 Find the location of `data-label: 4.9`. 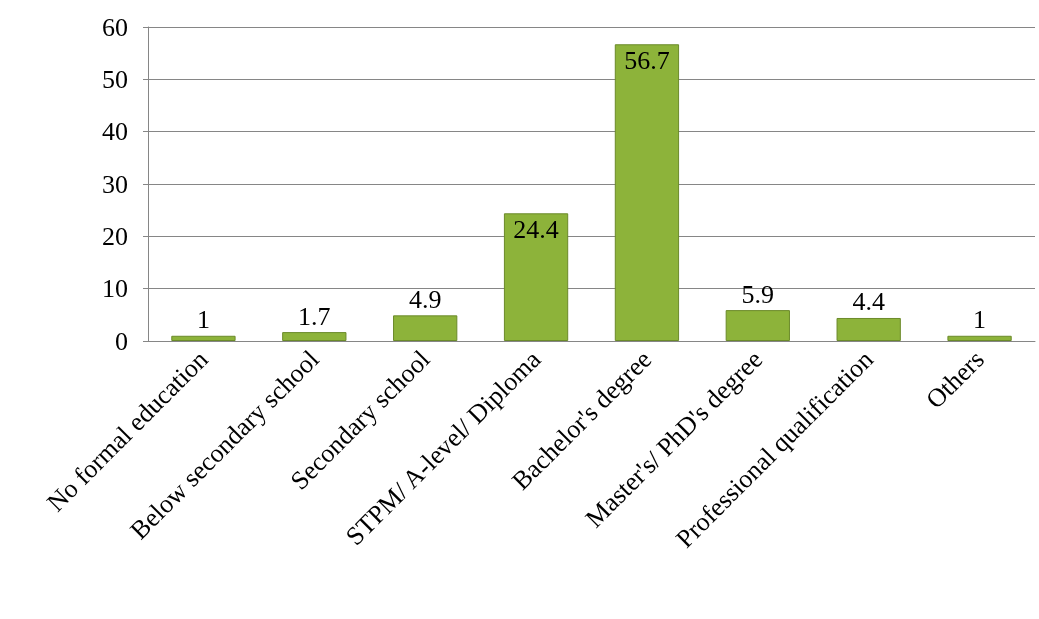

data-label: 4.9 is located at coordinates (425, 299).